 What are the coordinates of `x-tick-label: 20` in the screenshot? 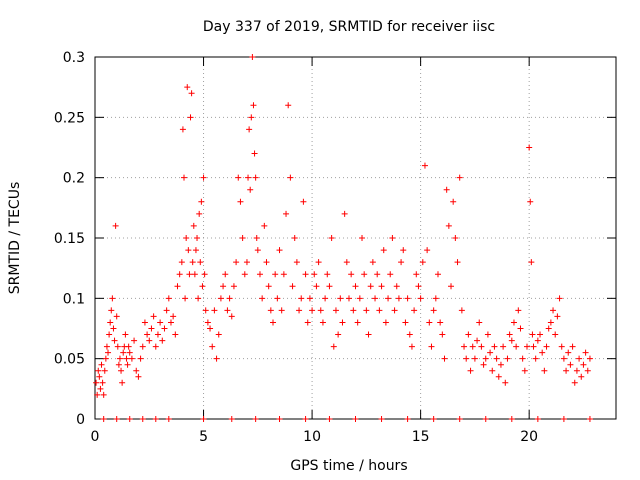 It's located at (529, 437).